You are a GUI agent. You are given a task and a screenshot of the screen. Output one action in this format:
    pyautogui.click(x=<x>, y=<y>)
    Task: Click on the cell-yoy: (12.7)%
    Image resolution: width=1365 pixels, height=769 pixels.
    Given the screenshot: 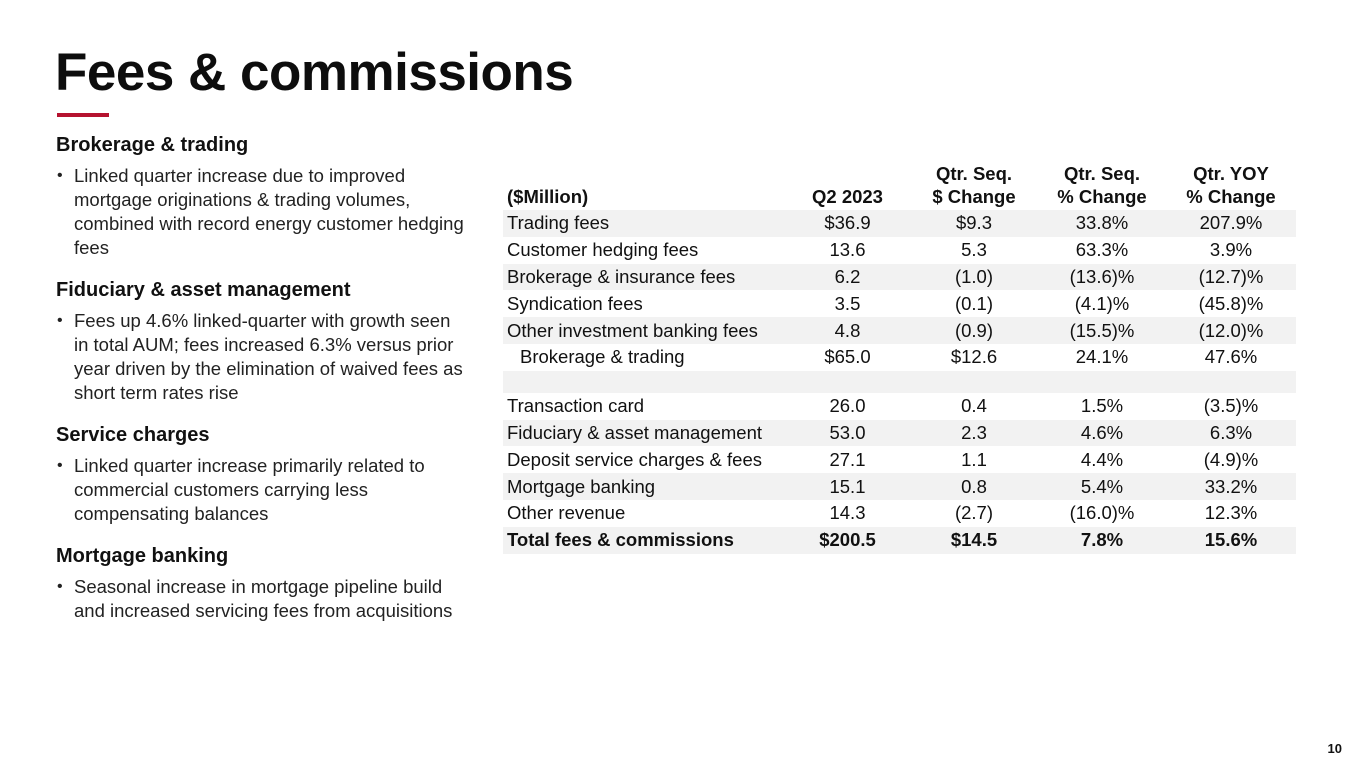 What is the action you would take?
    pyautogui.click(x=1231, y=277)
    